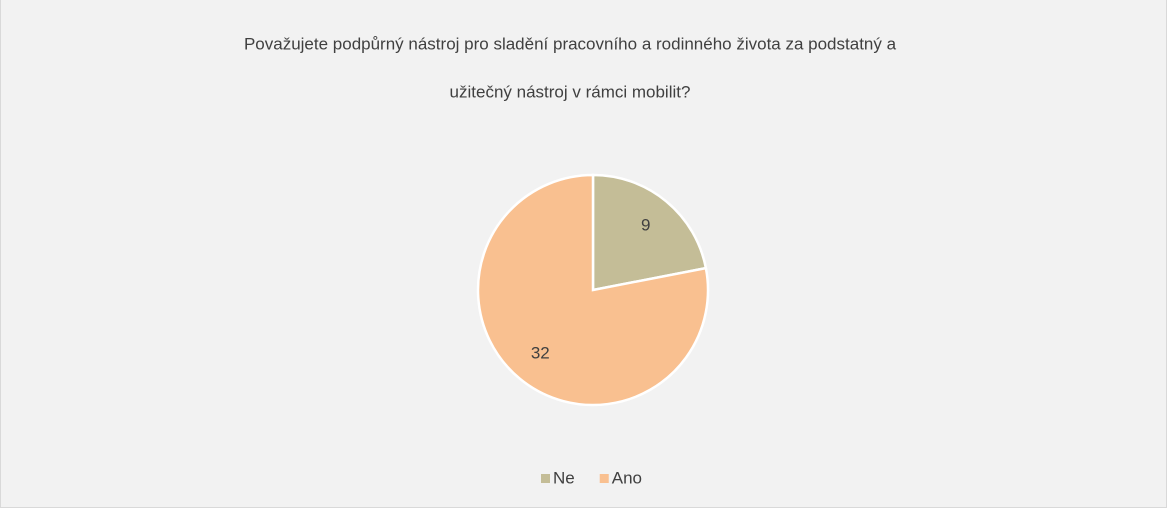  What do you see at coordinates (540, 352) in the screenshot?
I see `data-label: 32` at bounding box center [540, 352].